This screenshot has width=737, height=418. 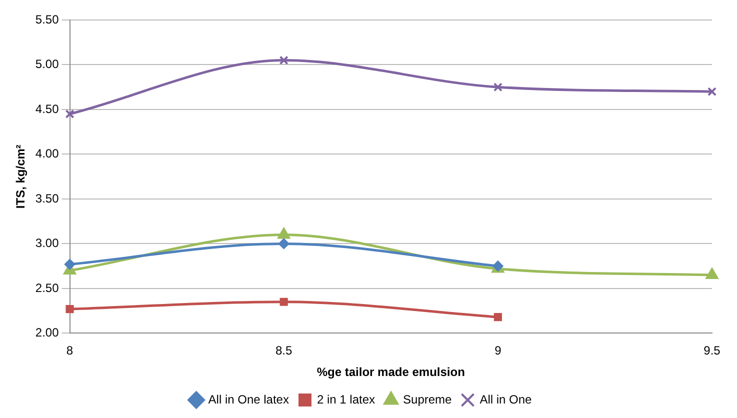 What do you see at coordinates (47, 198) in the screenshot?
I see `y-tick-label: 3.50` at bounding box center [47, 198].